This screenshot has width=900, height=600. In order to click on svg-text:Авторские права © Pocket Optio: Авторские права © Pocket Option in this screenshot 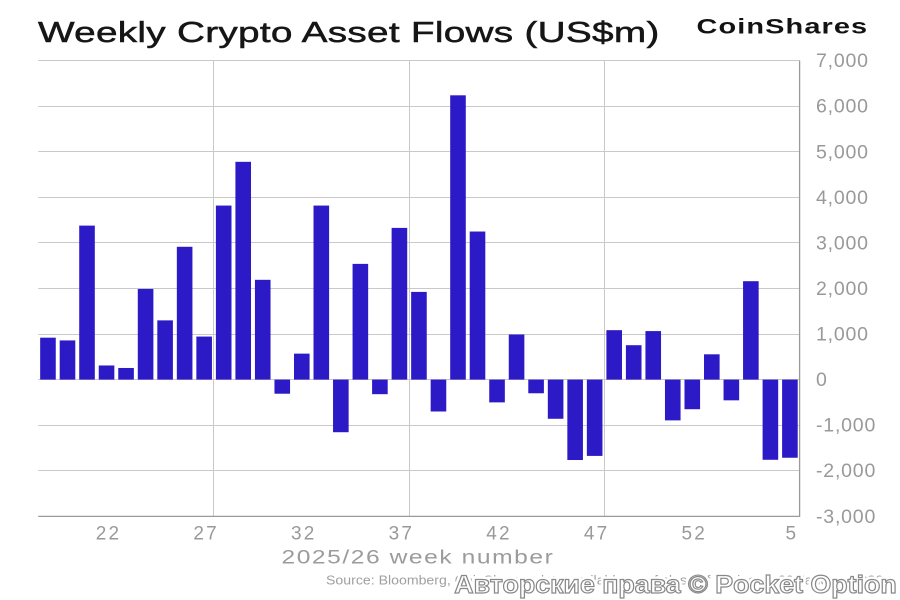, I will do `click(675, 585)`.